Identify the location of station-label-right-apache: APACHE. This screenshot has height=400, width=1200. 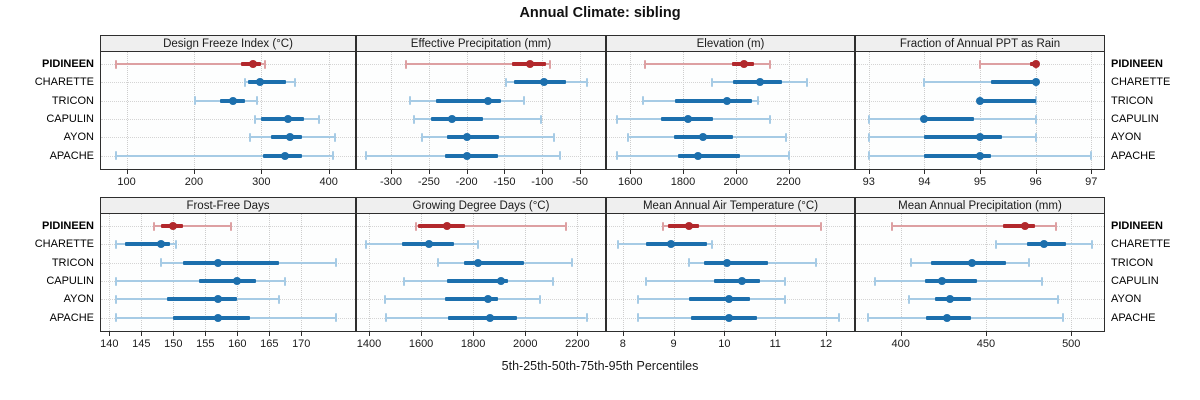
(1133, 155).